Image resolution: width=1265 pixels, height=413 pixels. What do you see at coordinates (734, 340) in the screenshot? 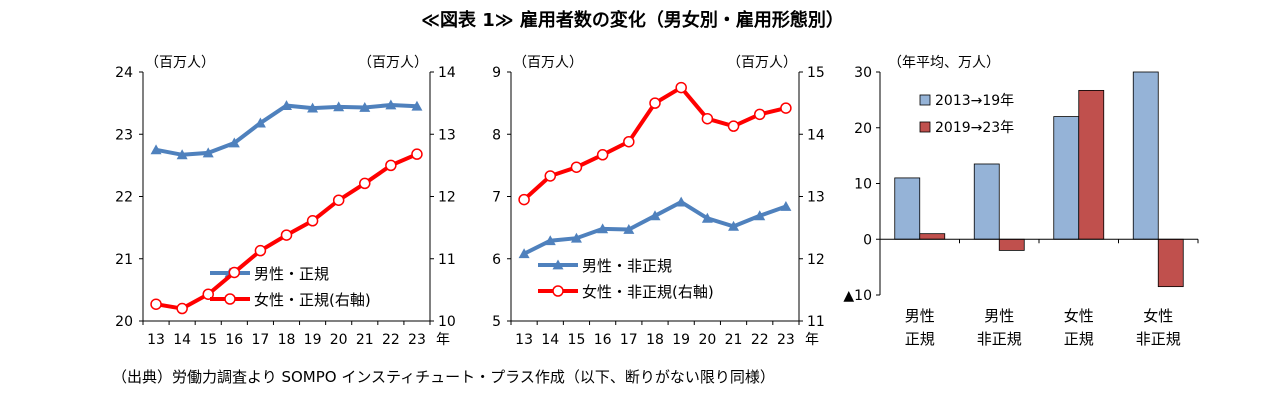
I see `x-tick-label: 21` at bounding box center [734, 340].